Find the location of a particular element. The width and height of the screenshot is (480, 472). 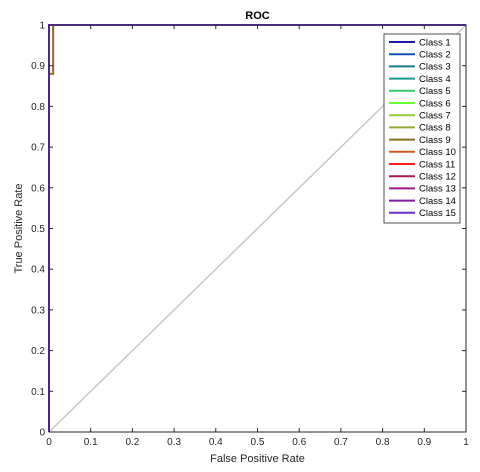

x-tick-label: 0.5 is located at coordinates (258, 442).